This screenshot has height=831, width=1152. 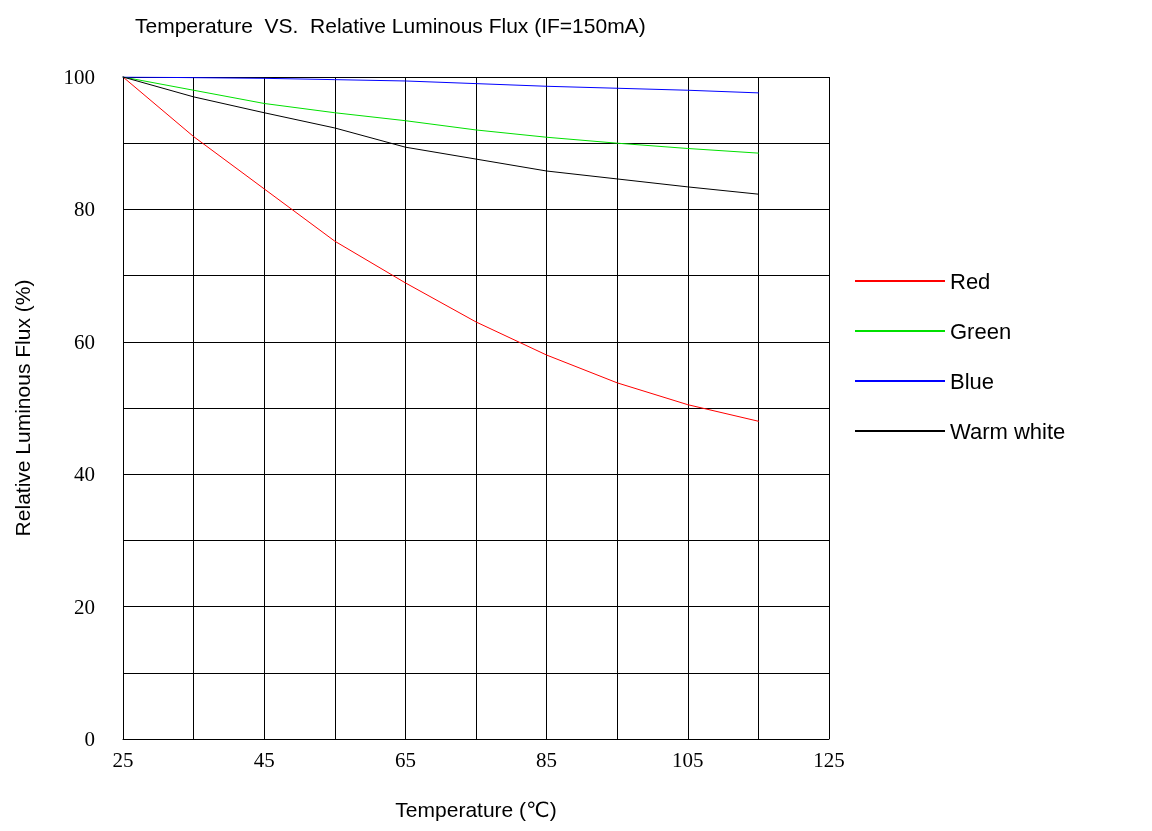 I want to click on chart-title: Temperature VS. Relative Luminous Flux (IF=150mA), so click(x=390, y=25).